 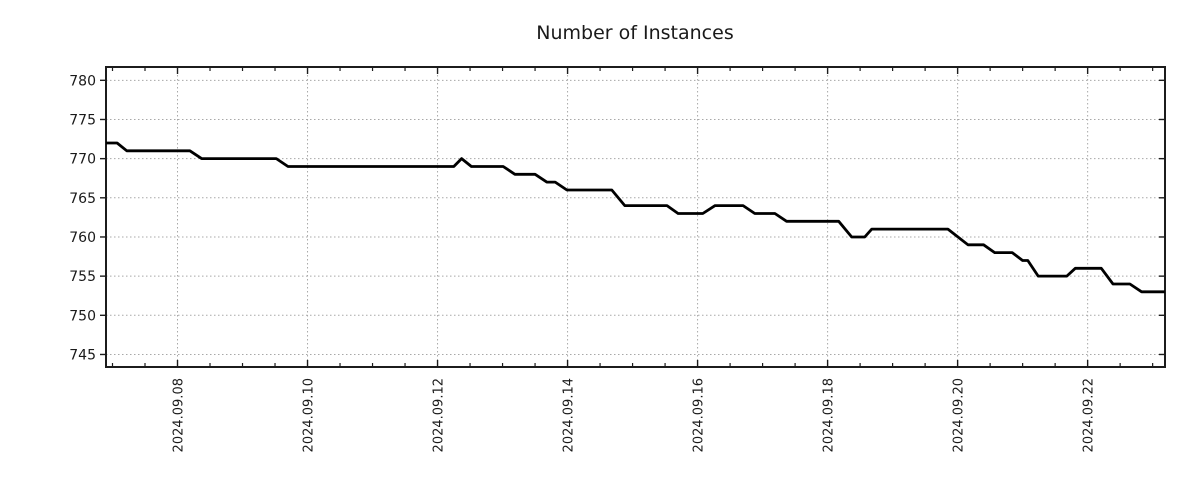 What do you see at coordinates (82, 355) in the screenshot?
I see `y-tick-label: 745` at bounding box center [82, 355].